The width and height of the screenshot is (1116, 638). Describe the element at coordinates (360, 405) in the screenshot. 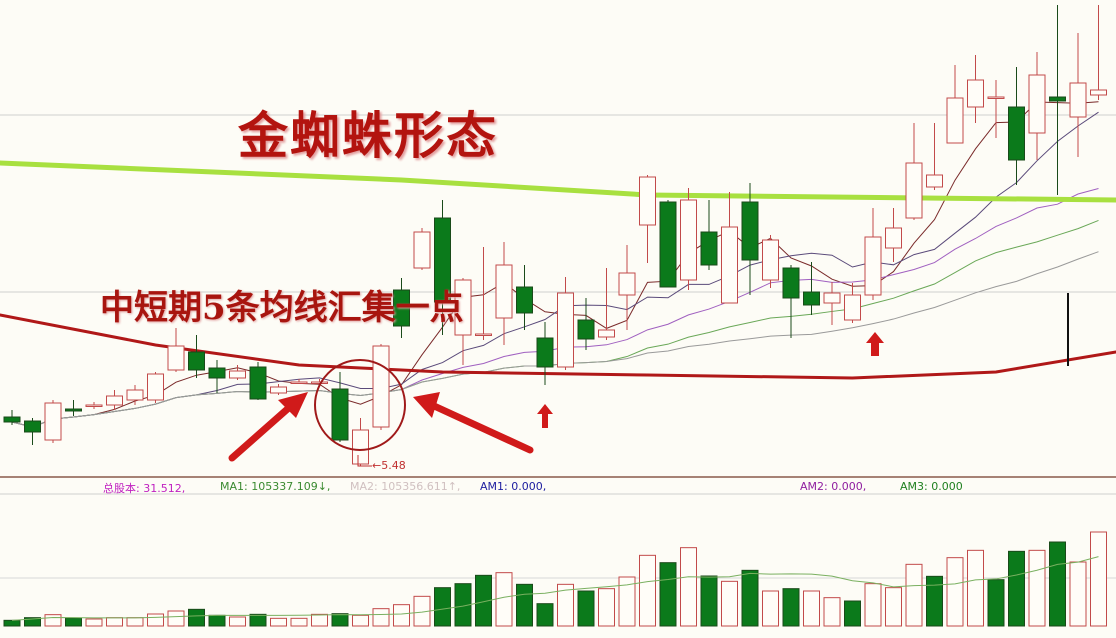

I see `convergence-circle` at that location.